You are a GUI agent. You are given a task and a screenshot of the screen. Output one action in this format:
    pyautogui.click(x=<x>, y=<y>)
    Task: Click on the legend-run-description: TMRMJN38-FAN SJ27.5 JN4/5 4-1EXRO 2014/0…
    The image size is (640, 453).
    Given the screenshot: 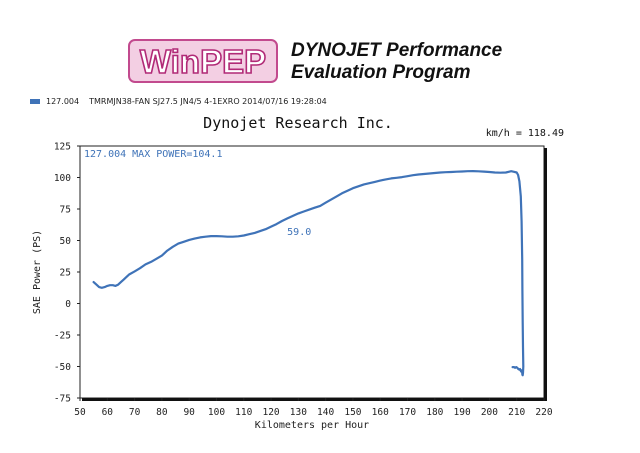 What is the action you would take?
    pyautogui.click(x=208, y=101)
    